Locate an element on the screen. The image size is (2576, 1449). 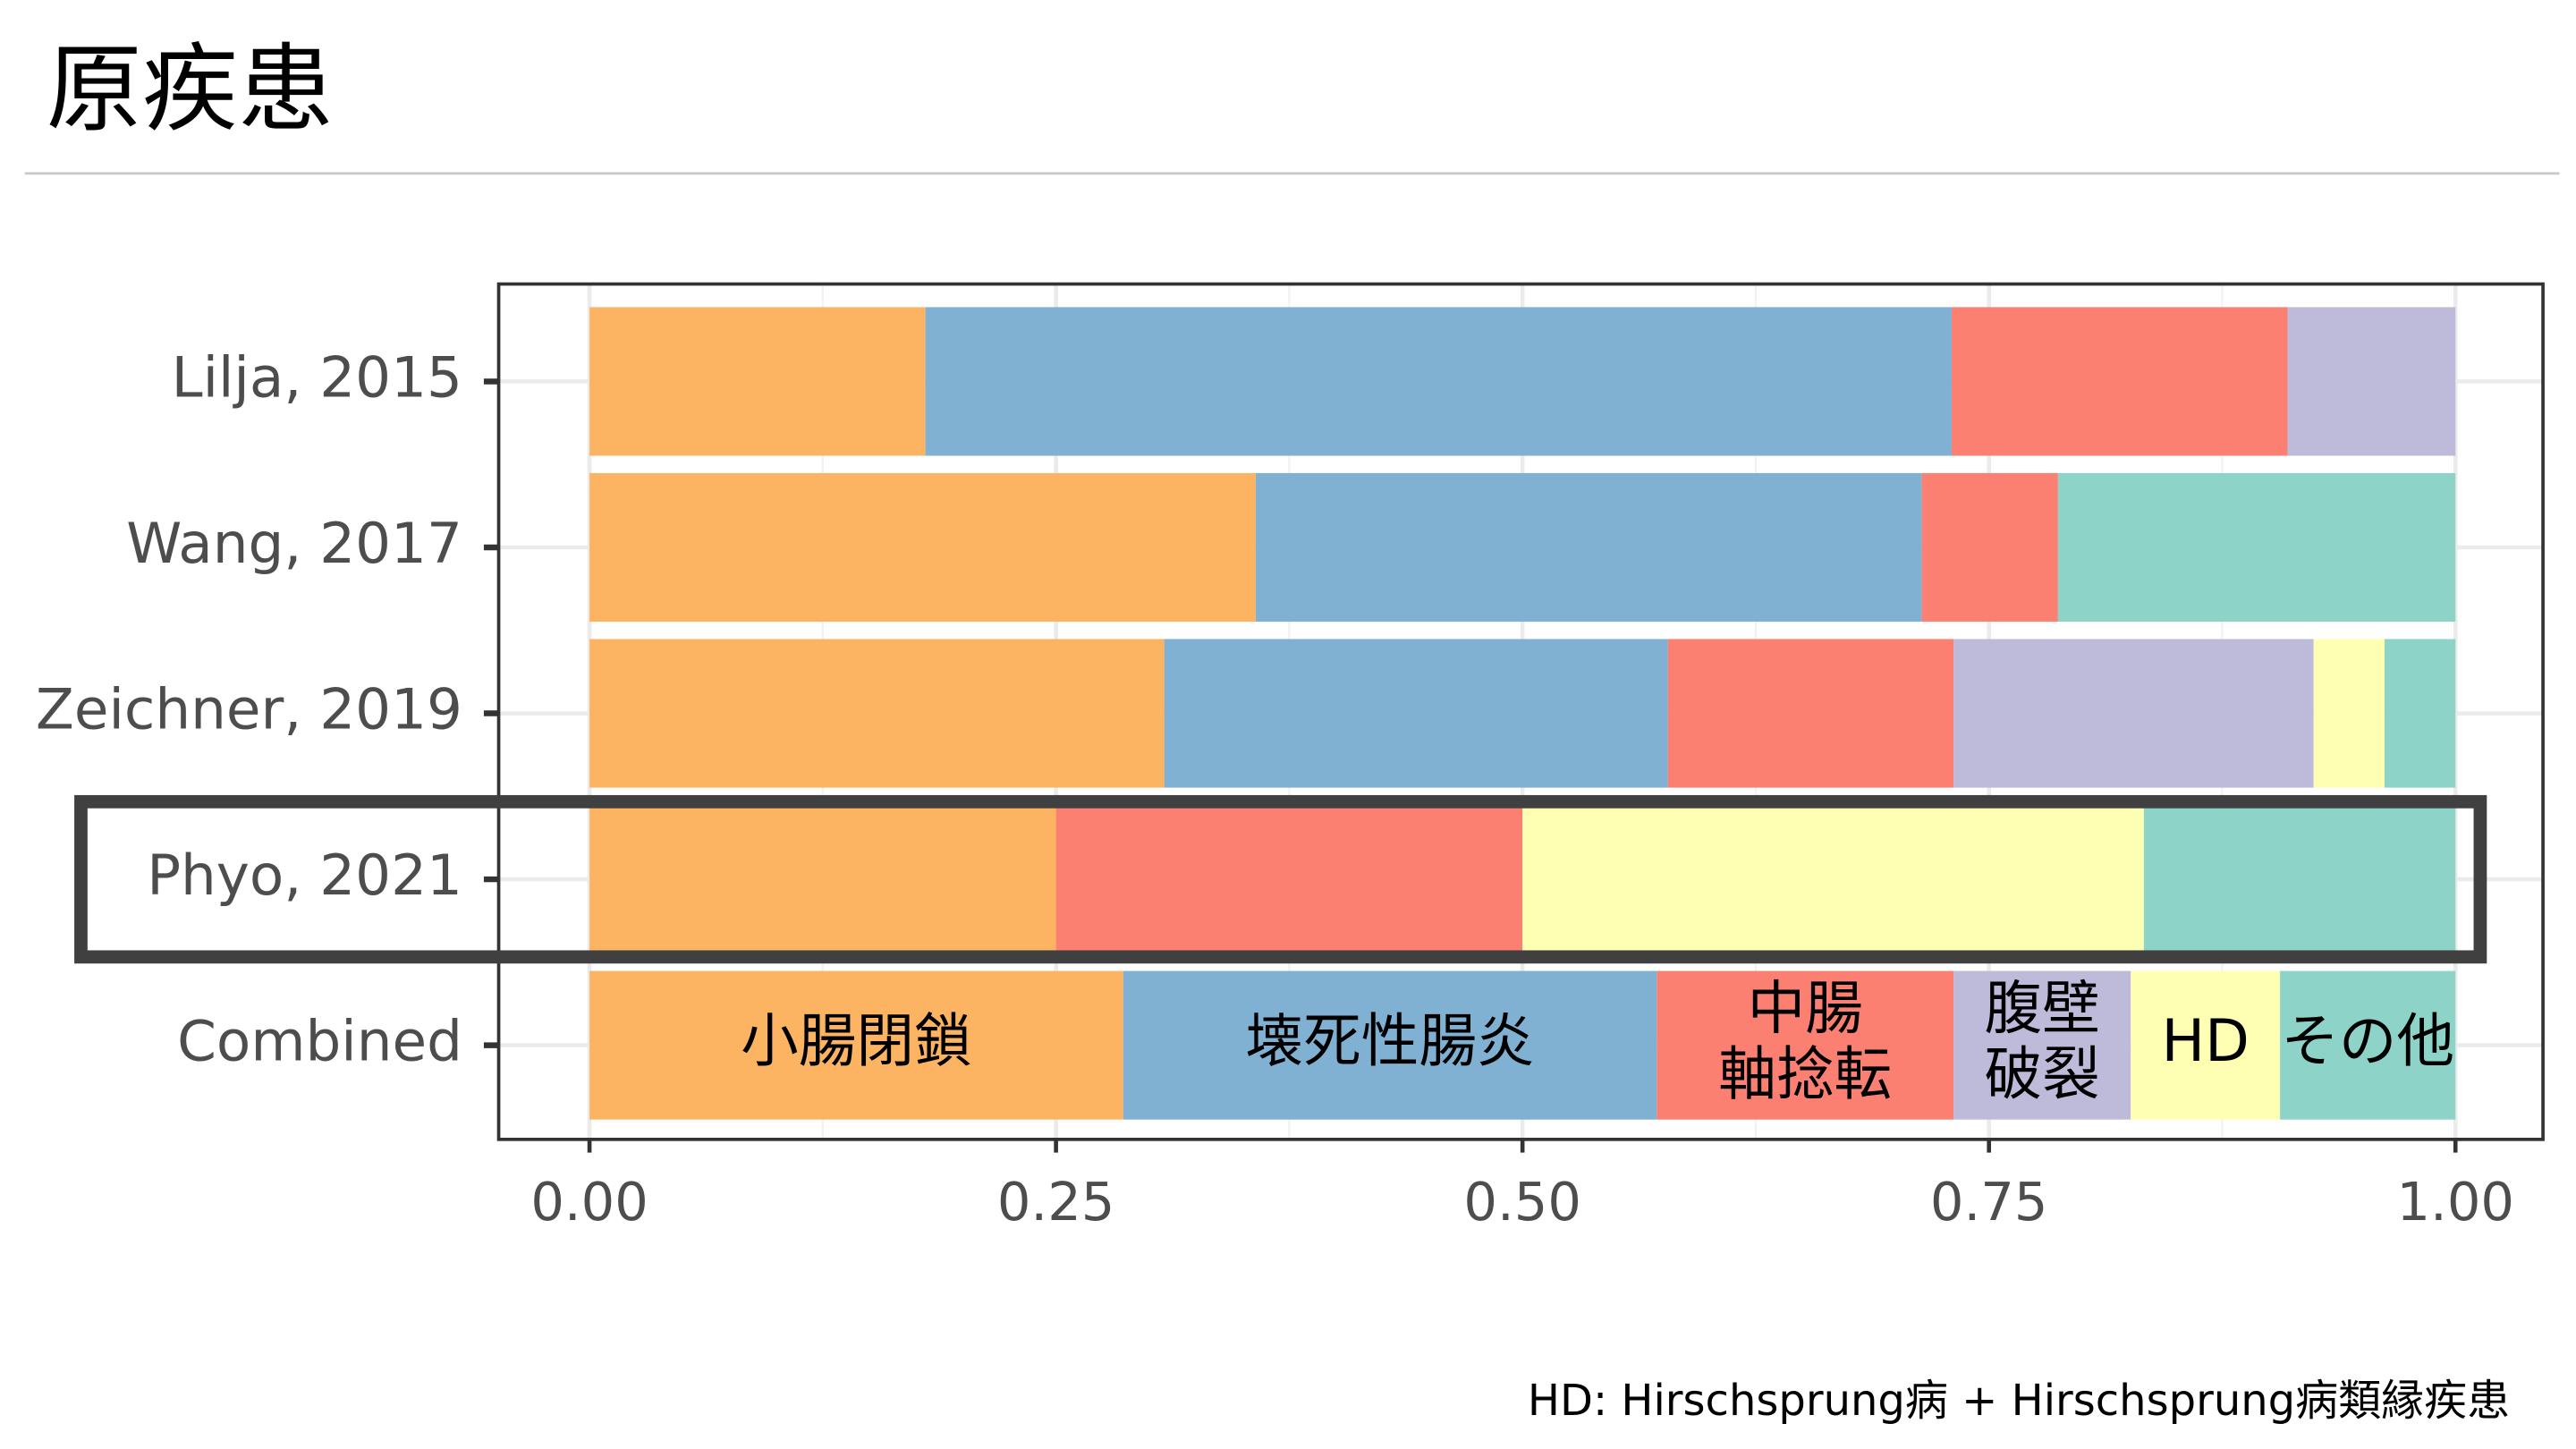
highlight-box is located at coordinates (1280, 879).